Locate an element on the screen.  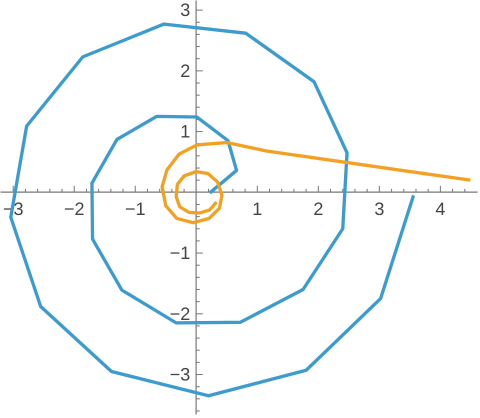
x-tick-label: −1 is located at coordinates (135, 209).